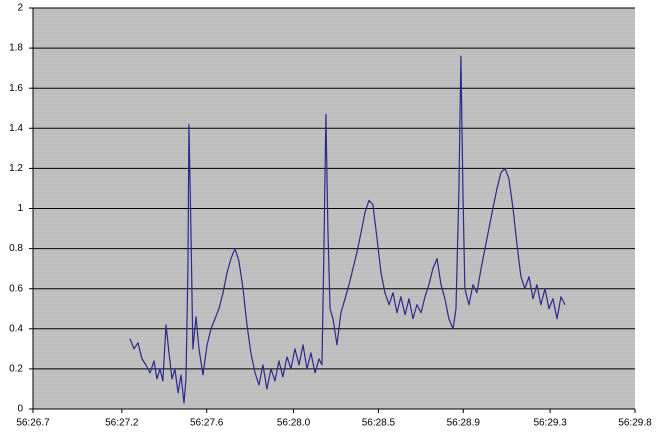  I want to click on x-tick-label: 56:28.9, so click(464, 423).